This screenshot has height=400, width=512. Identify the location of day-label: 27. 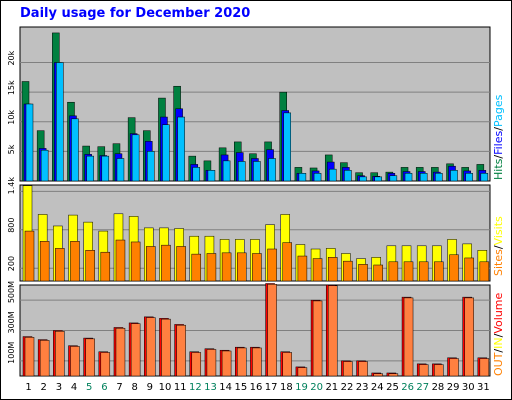
(422, 387).